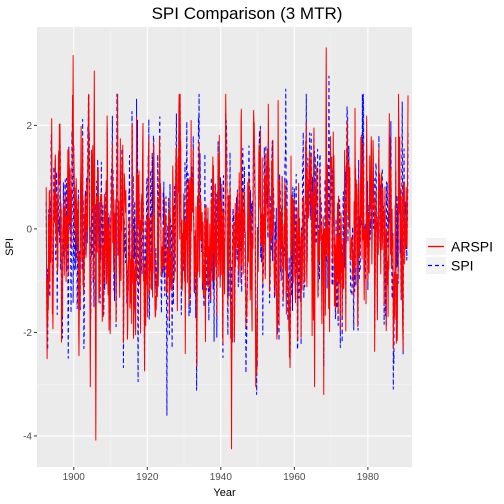  I want to click on y-tick-label: -4, so click(27, 436).